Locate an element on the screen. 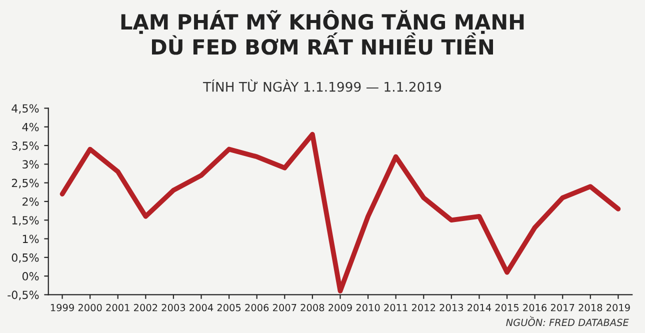 The image size is (645, 333). x-tick-label: 2002 is located at coordinates (146, 308).